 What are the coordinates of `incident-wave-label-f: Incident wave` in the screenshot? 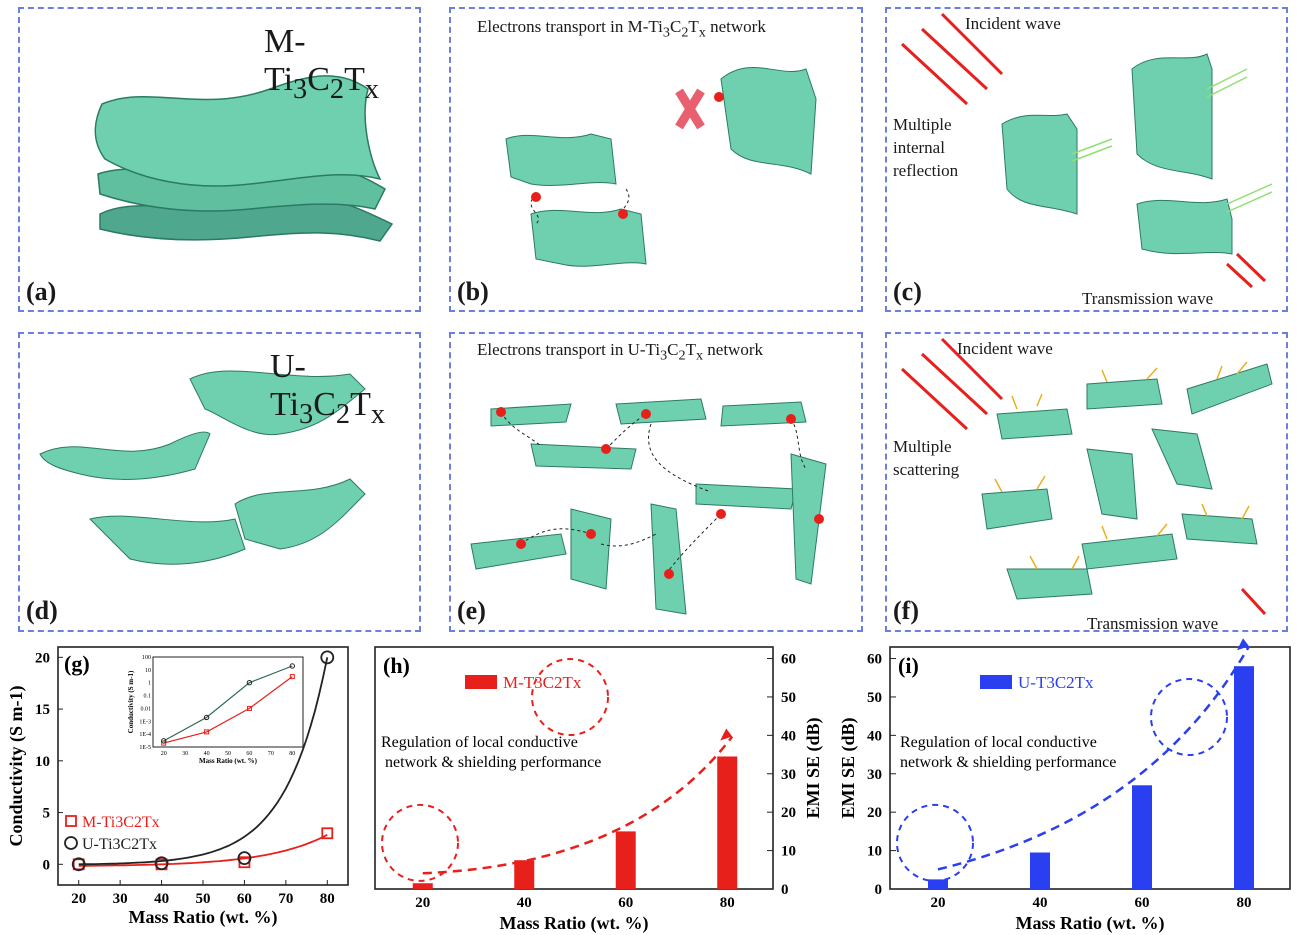 It's located at (1005, 348).